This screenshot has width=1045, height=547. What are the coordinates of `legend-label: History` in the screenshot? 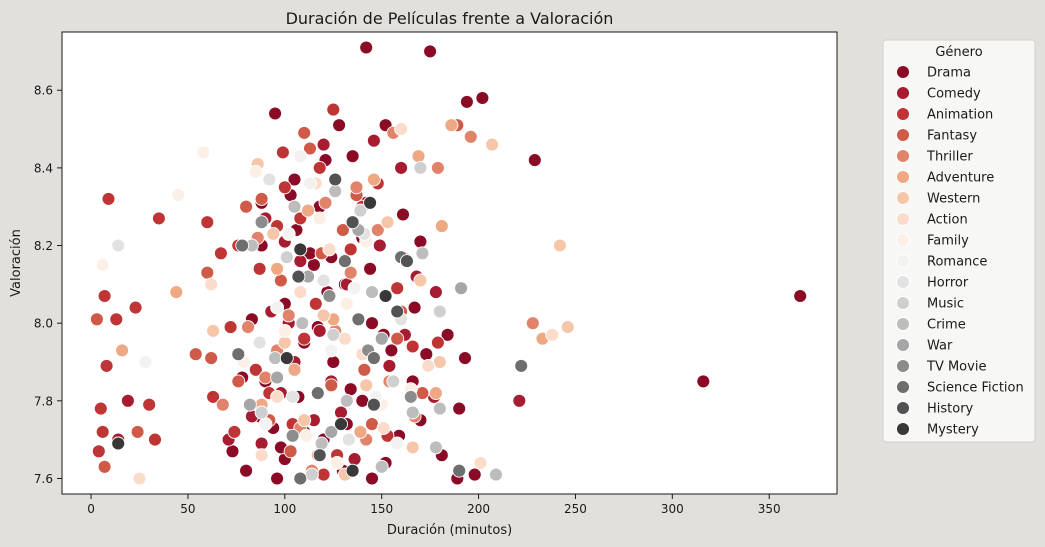 It's located at (950, 409).